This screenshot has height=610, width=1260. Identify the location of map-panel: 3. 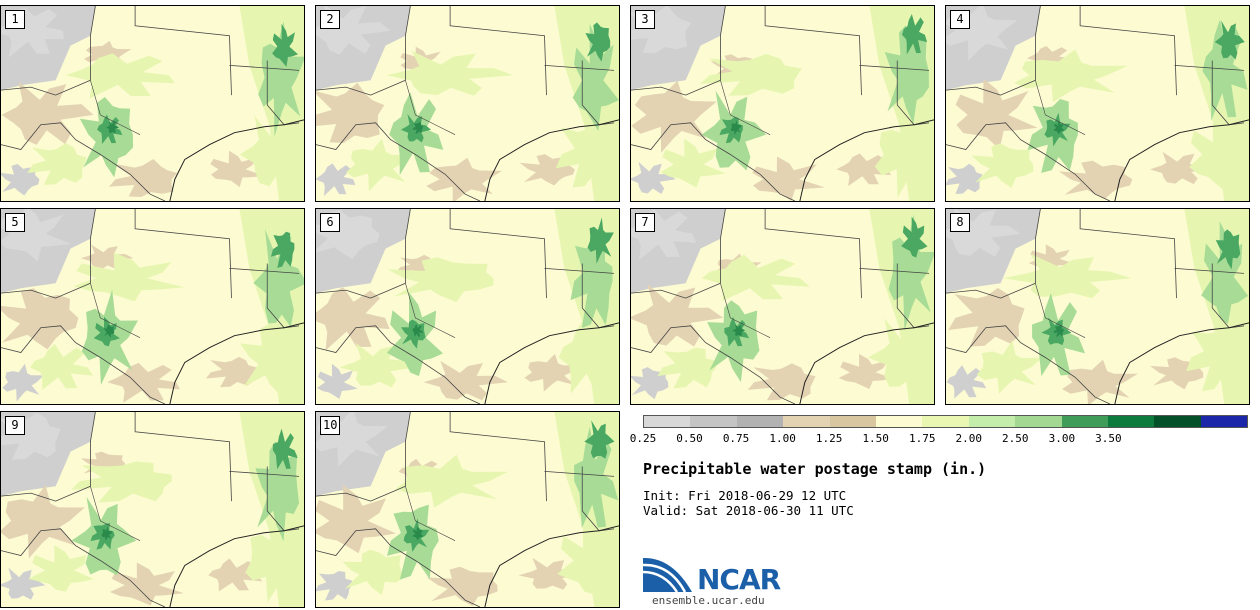
(782, 103).